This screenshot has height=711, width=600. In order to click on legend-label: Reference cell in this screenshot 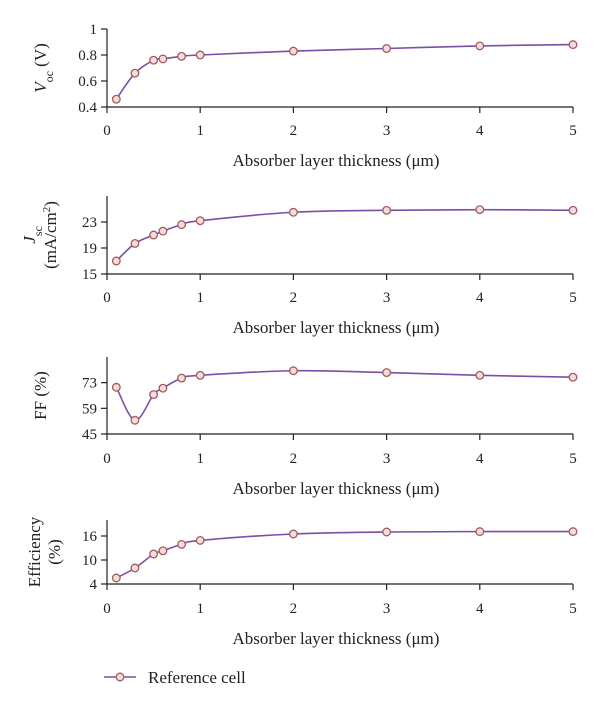, I will do `click(197, 677)`.